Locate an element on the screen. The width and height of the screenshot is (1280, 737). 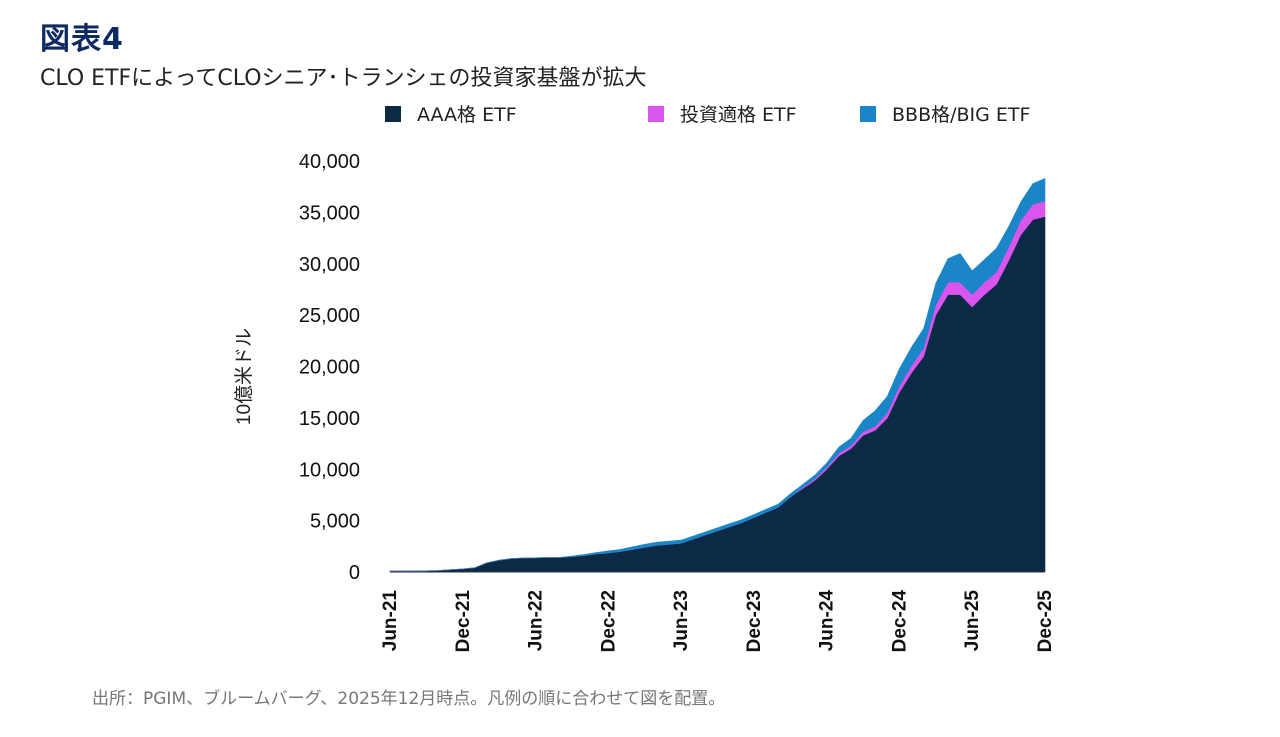
figure-label: 図表4 is located at coordinates (82, 39).